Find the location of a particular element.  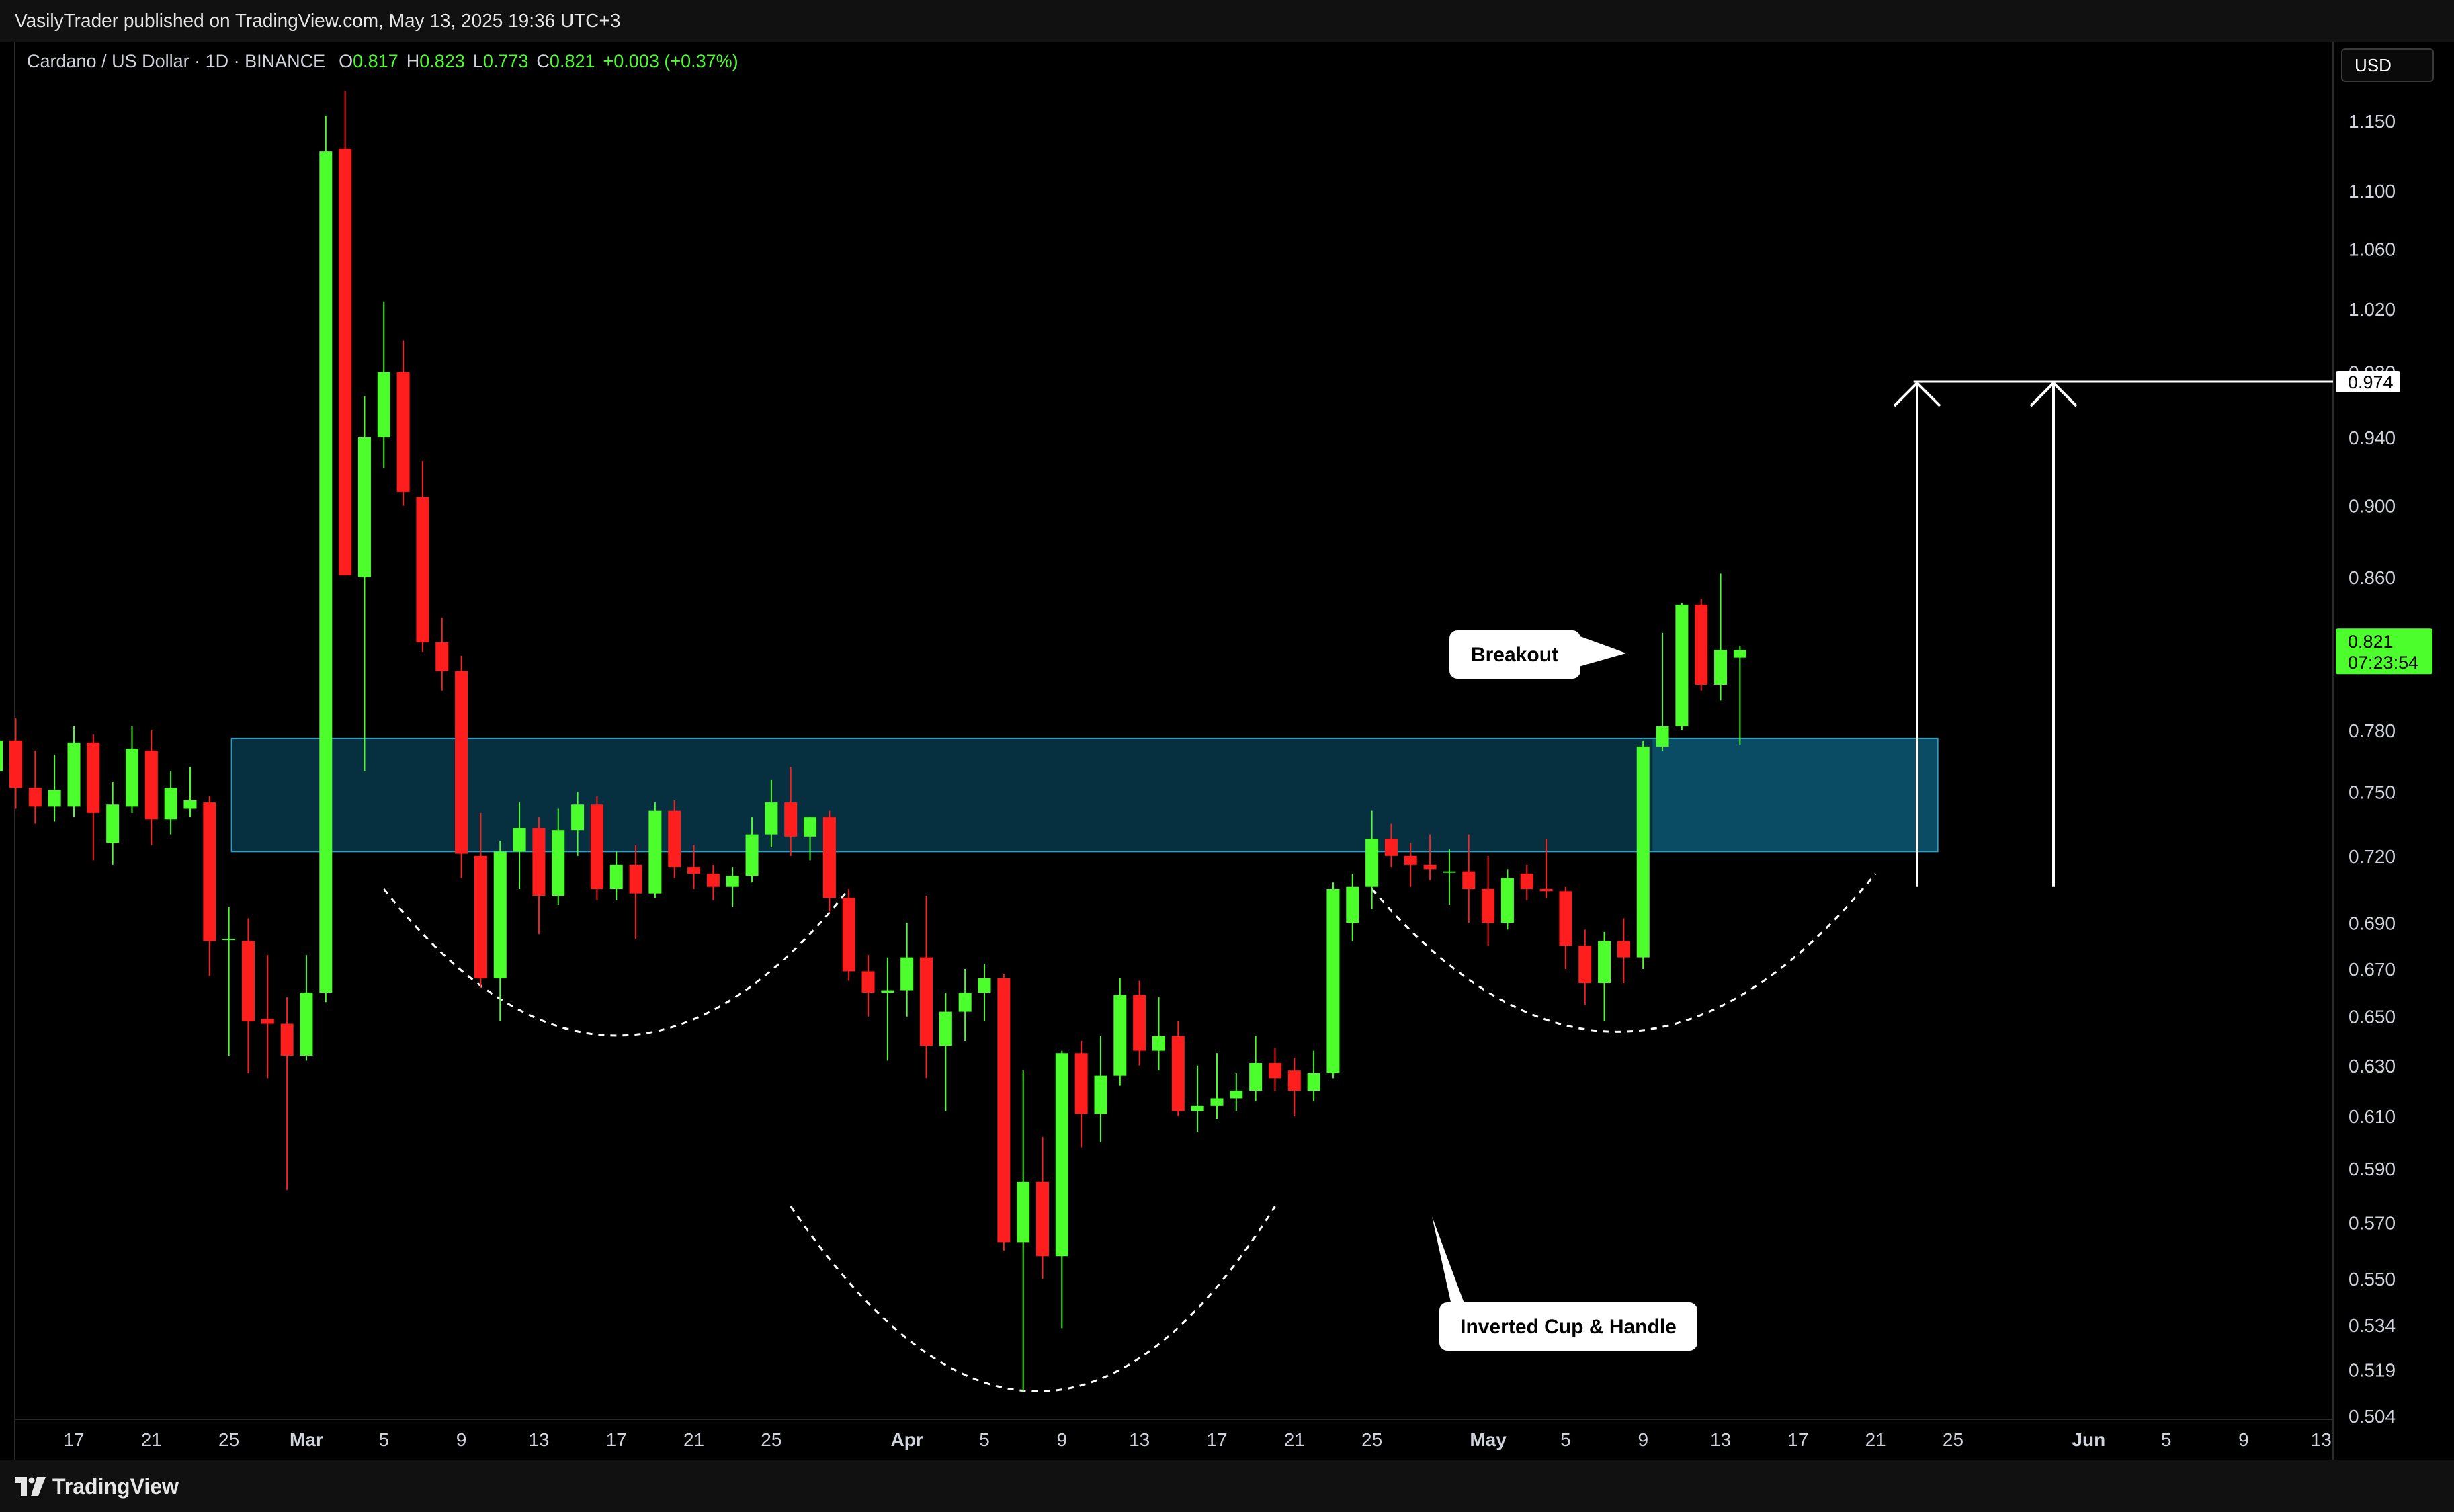

price-tick-label: 1.100 is located at coordinates (2372, 192).